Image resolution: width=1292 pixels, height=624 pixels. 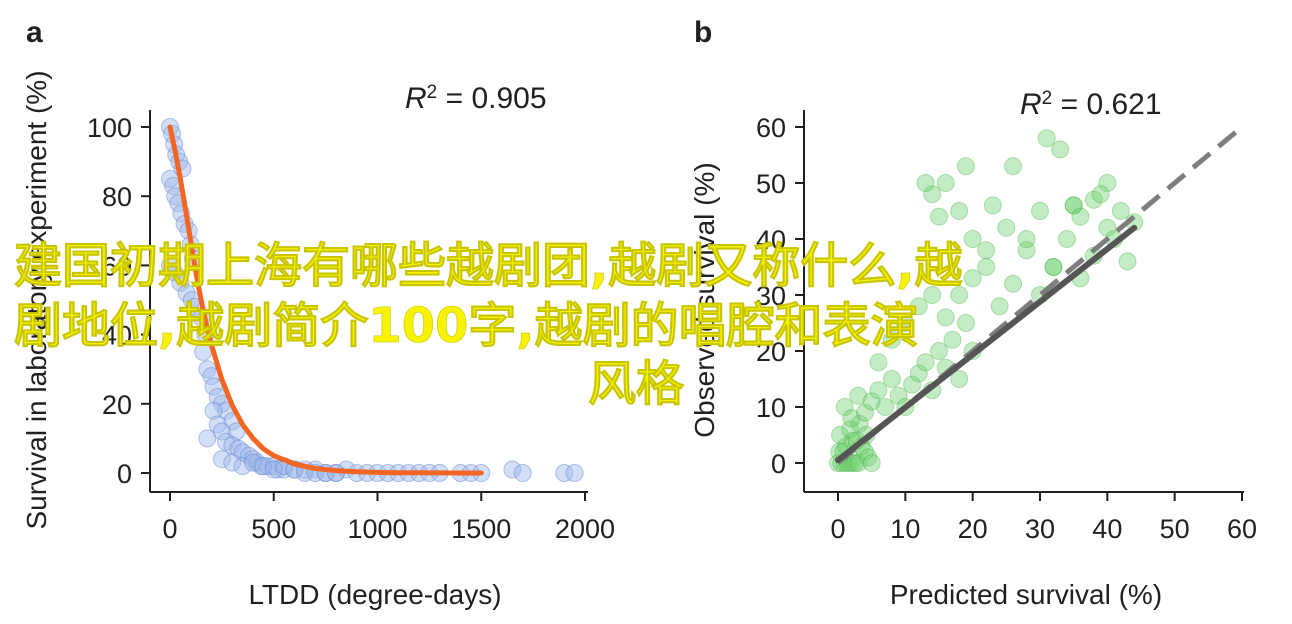 What do you see at coordinates (1047, 98) in the screenshot?
I see `panel-b-r2-exponent: 2` at bounding box center [1047, 98].